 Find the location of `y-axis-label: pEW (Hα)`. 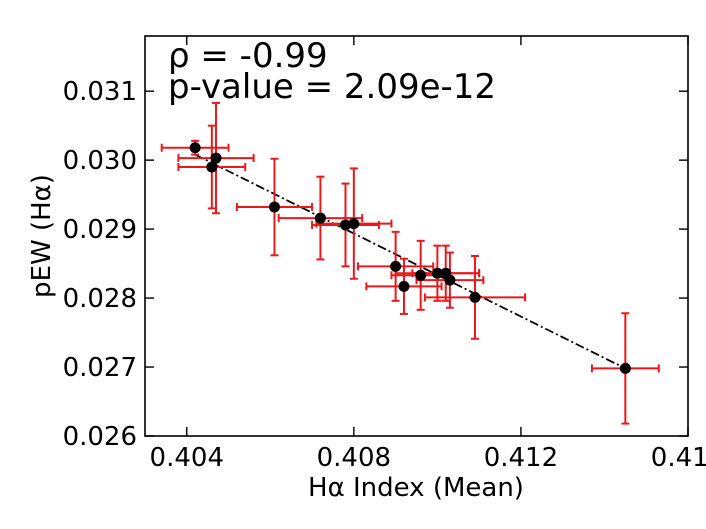

y-axis-label: pEW (Hα) is located at coordinates (42, 236).